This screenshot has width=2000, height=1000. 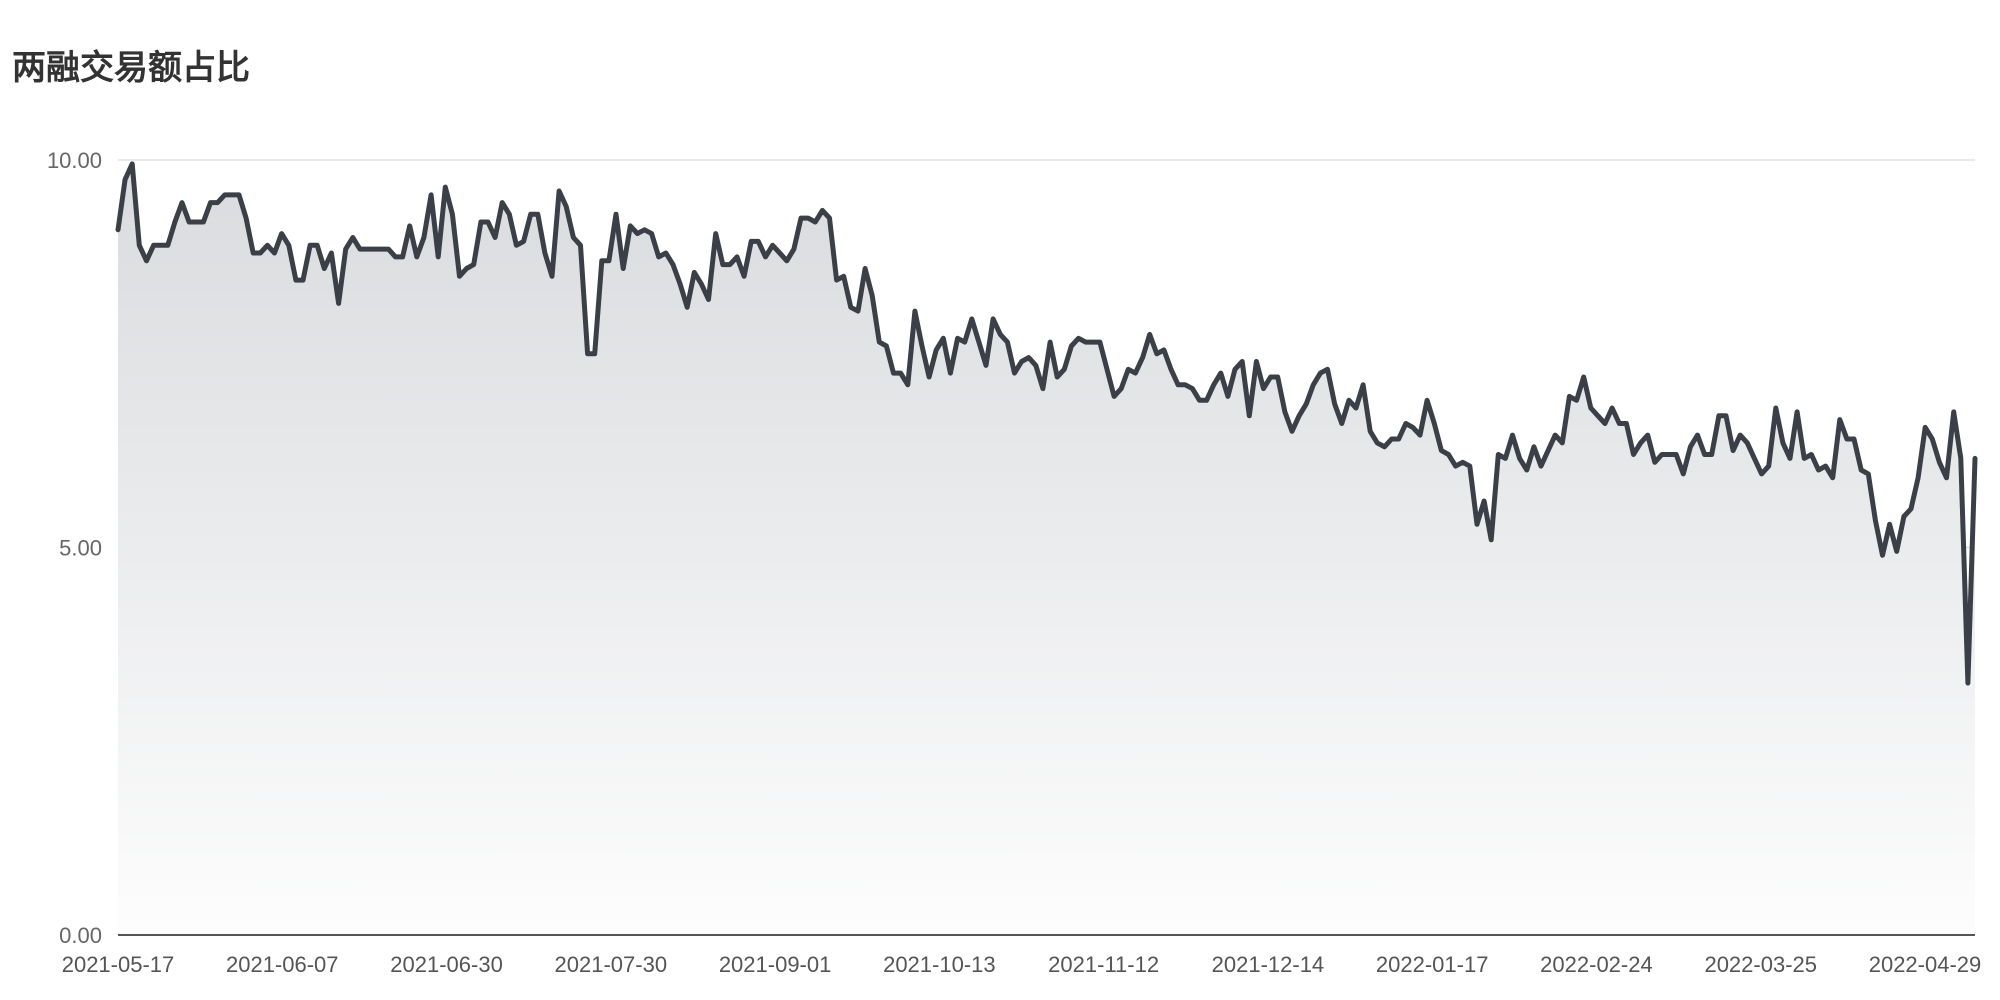 I want to click on y-tick-label: 0.00, so click(x=80, y=935).